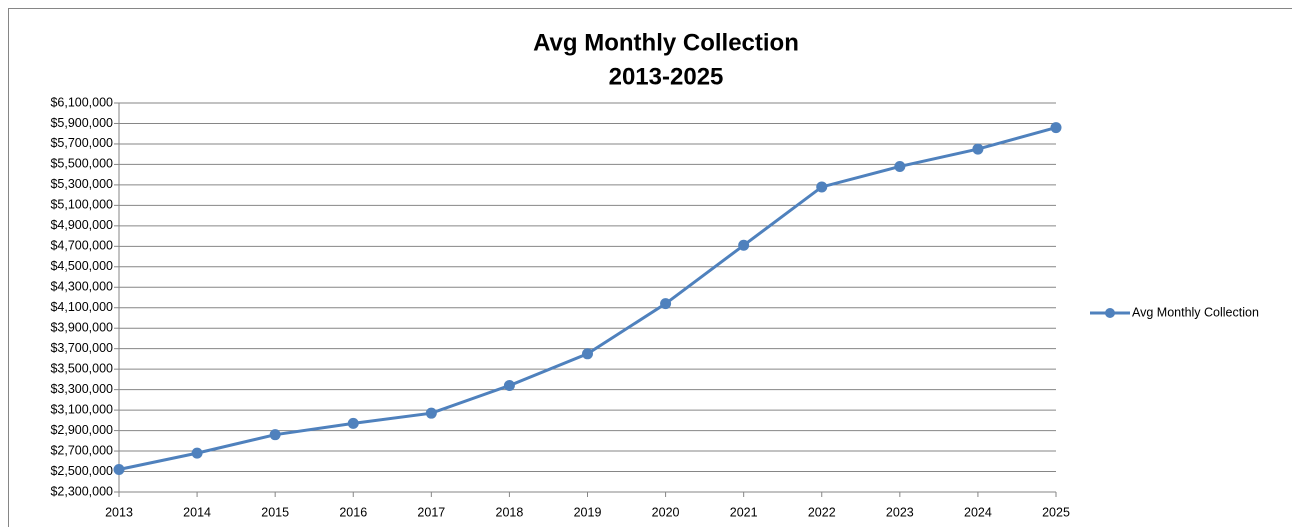  I want to click on y-tick-label: $3,300,000, so click(81, 389).